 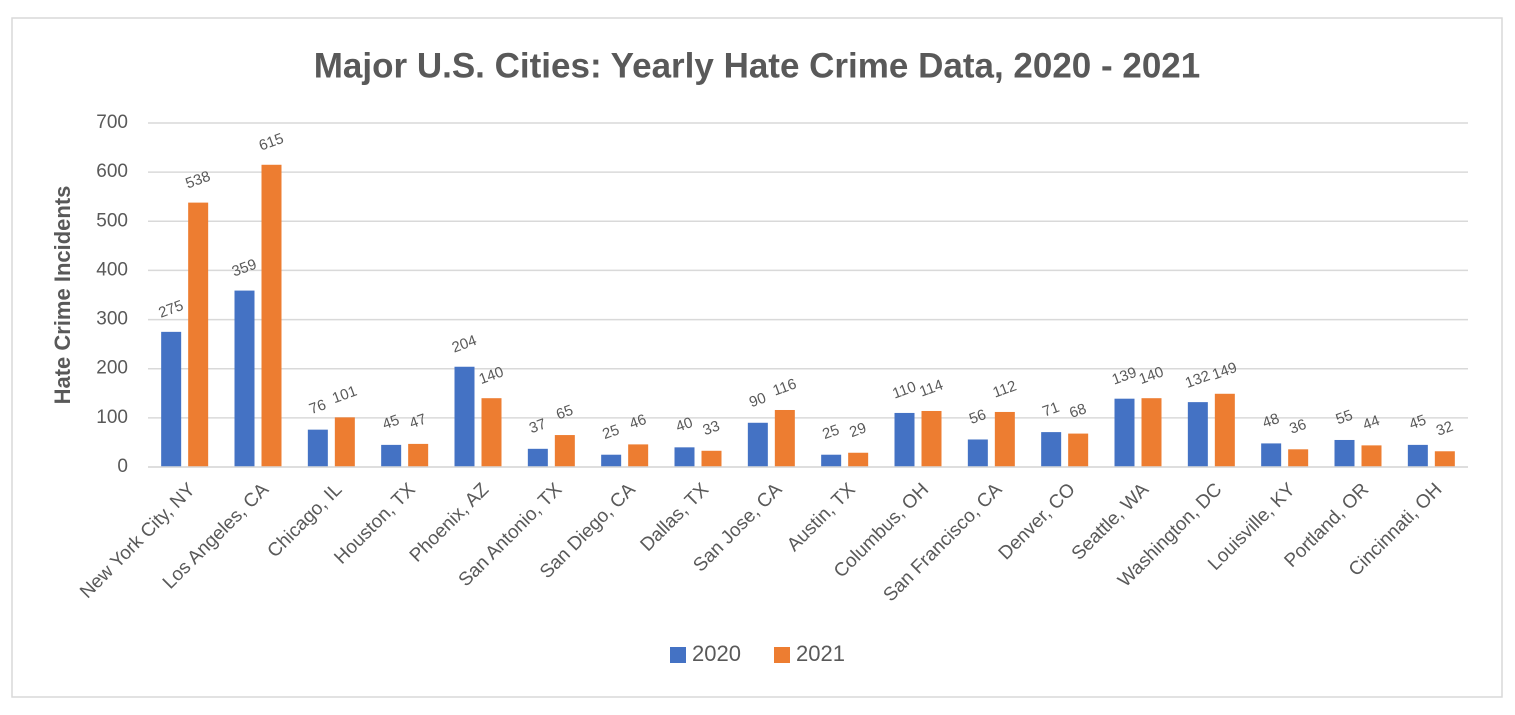 I want to click on data-label: 48, so click(x=1270, y=421).